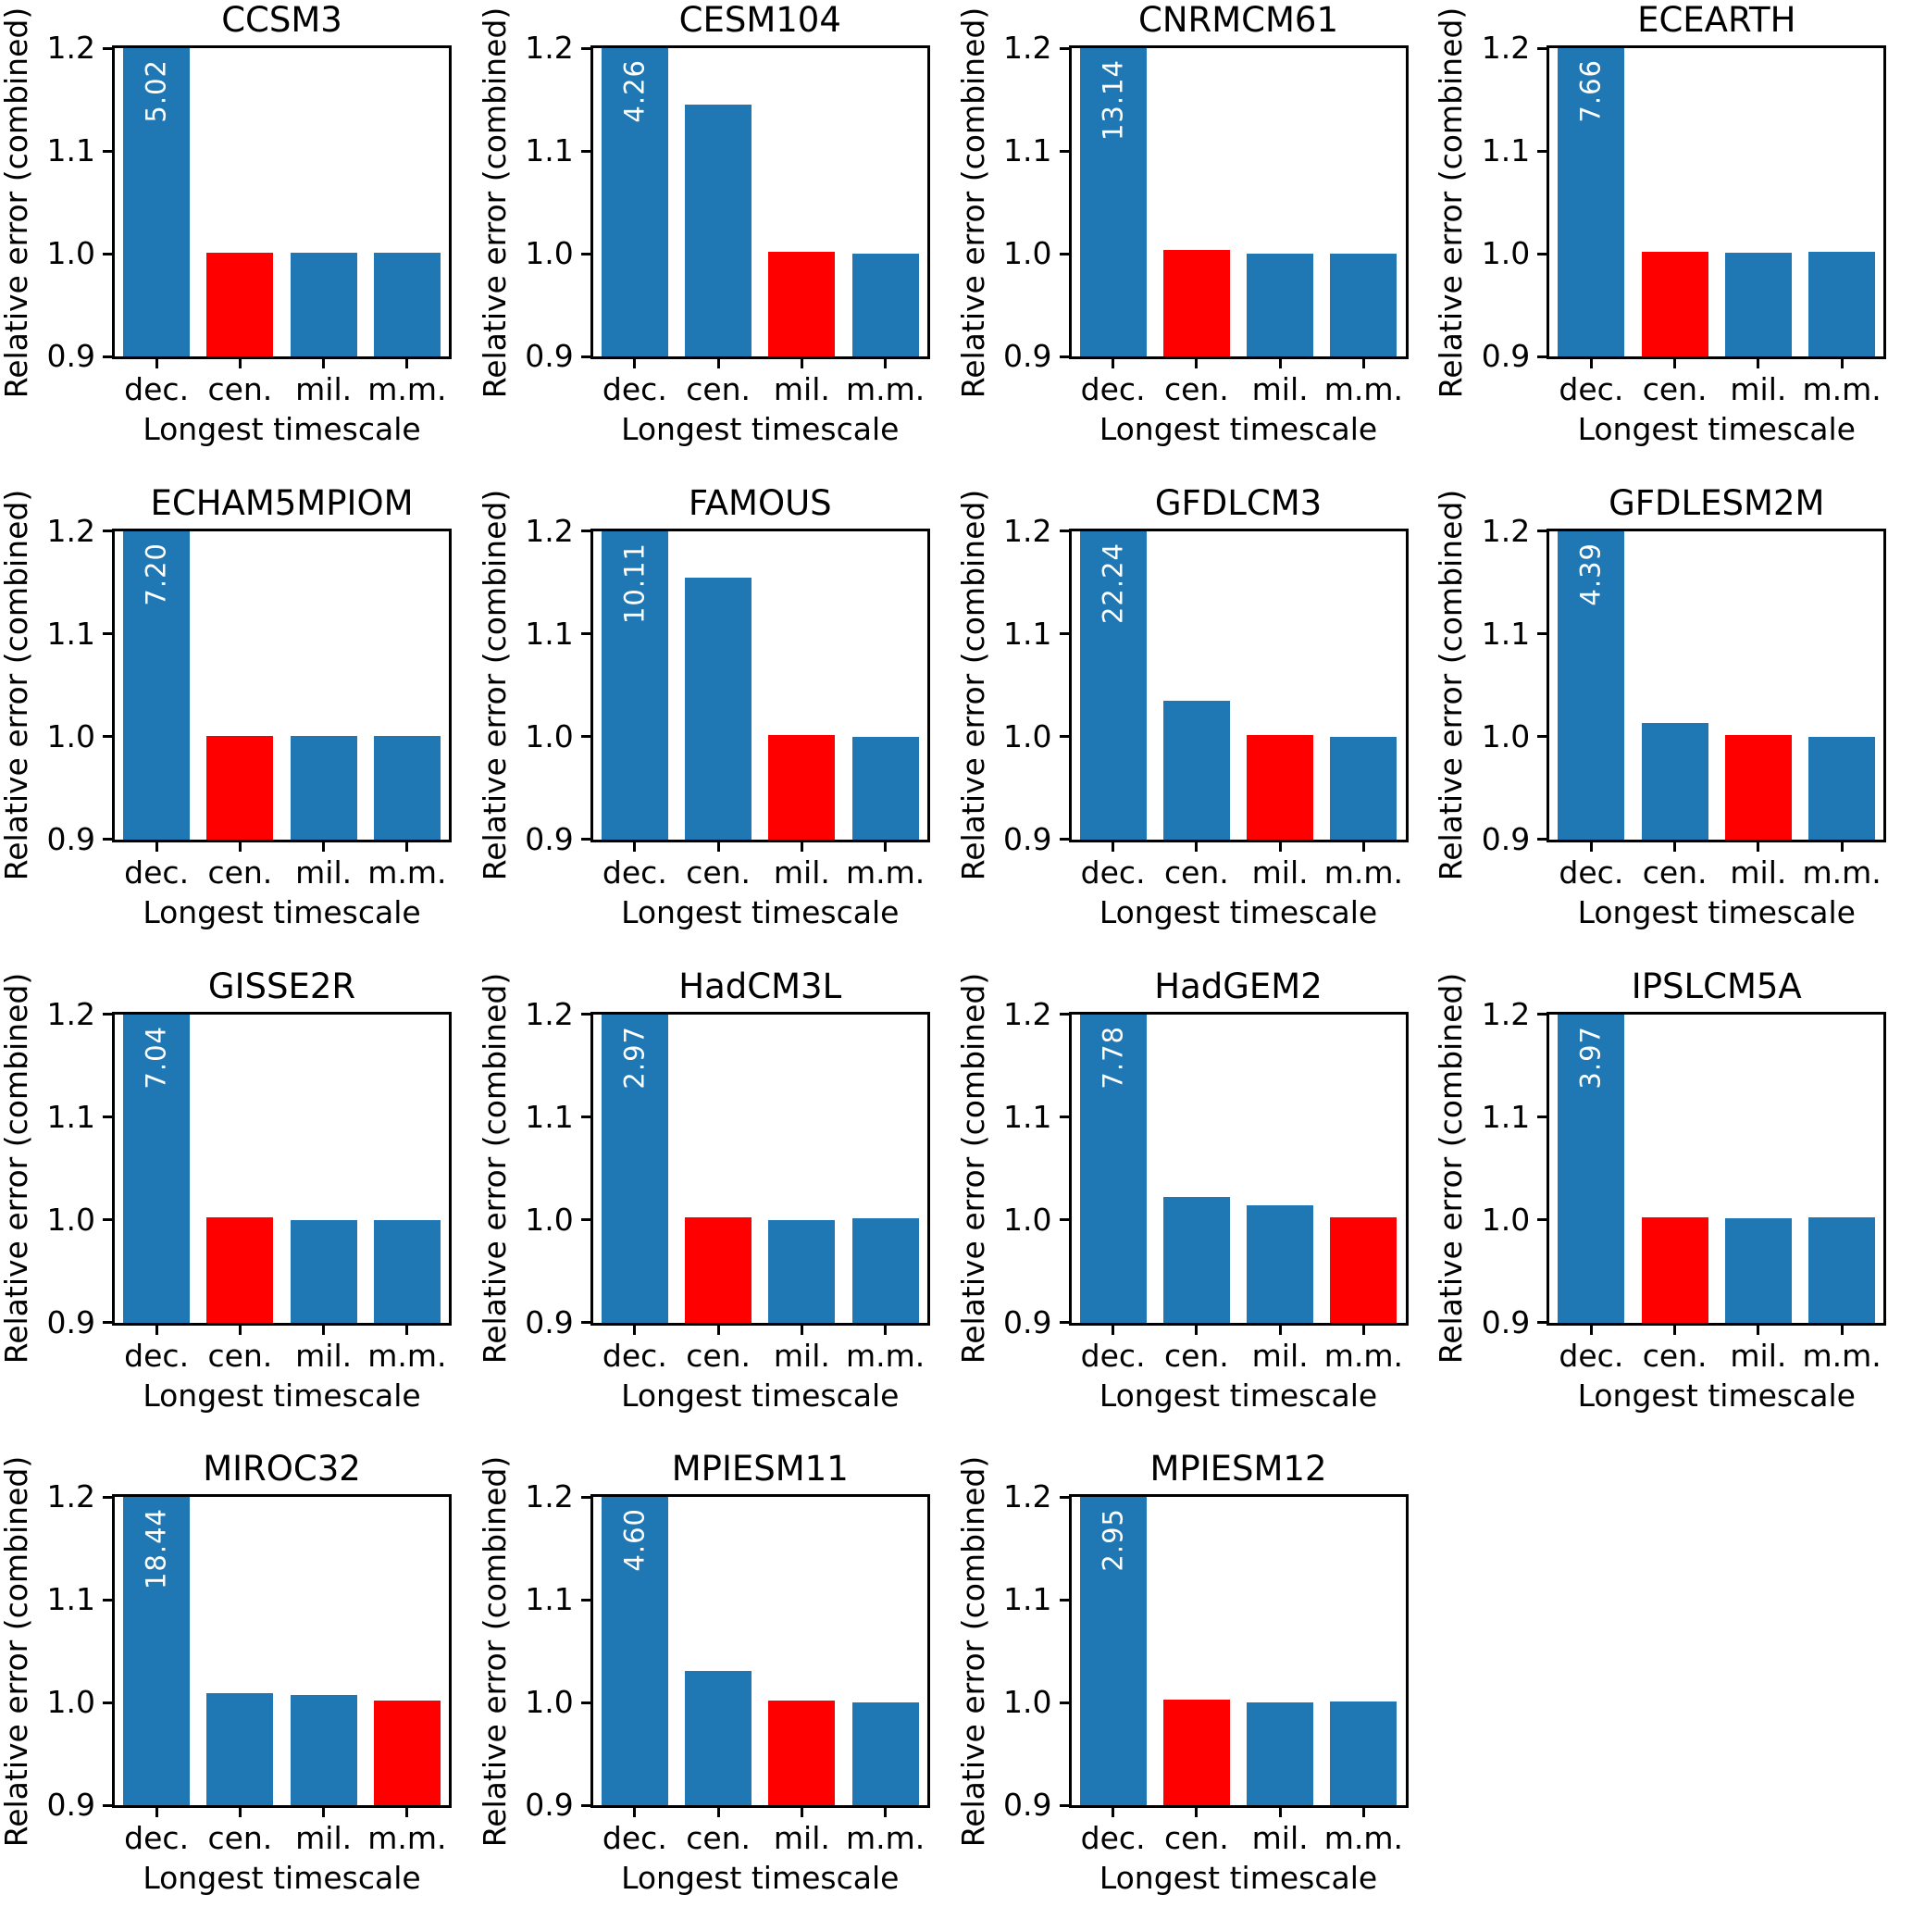 Image resolution: width=1913 pixels, height=1932 pixels. I want to click on x-tick-label: dec., so click(634, 389).